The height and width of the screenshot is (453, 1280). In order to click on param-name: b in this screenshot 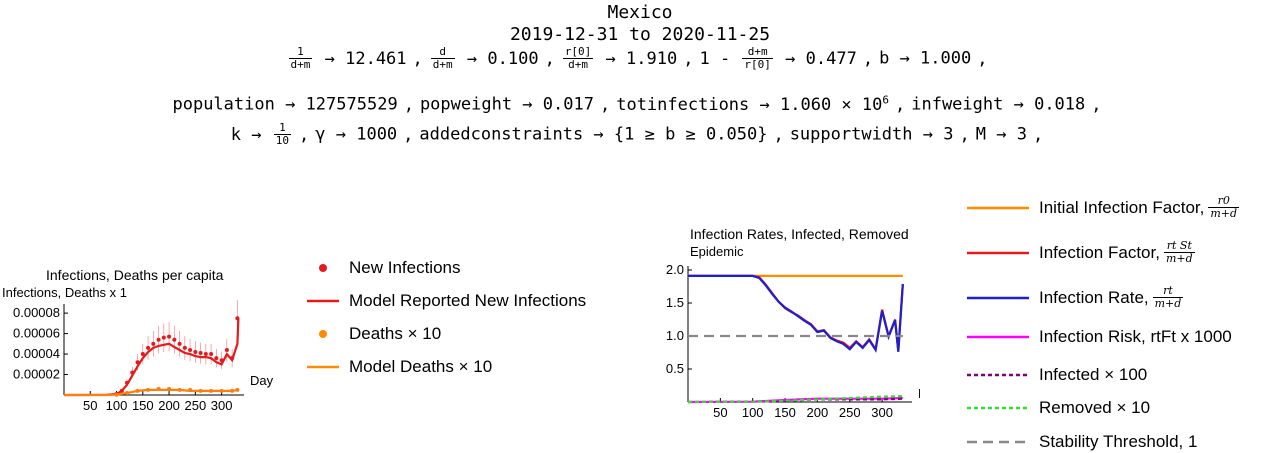, I will do `click(889, 58)`.